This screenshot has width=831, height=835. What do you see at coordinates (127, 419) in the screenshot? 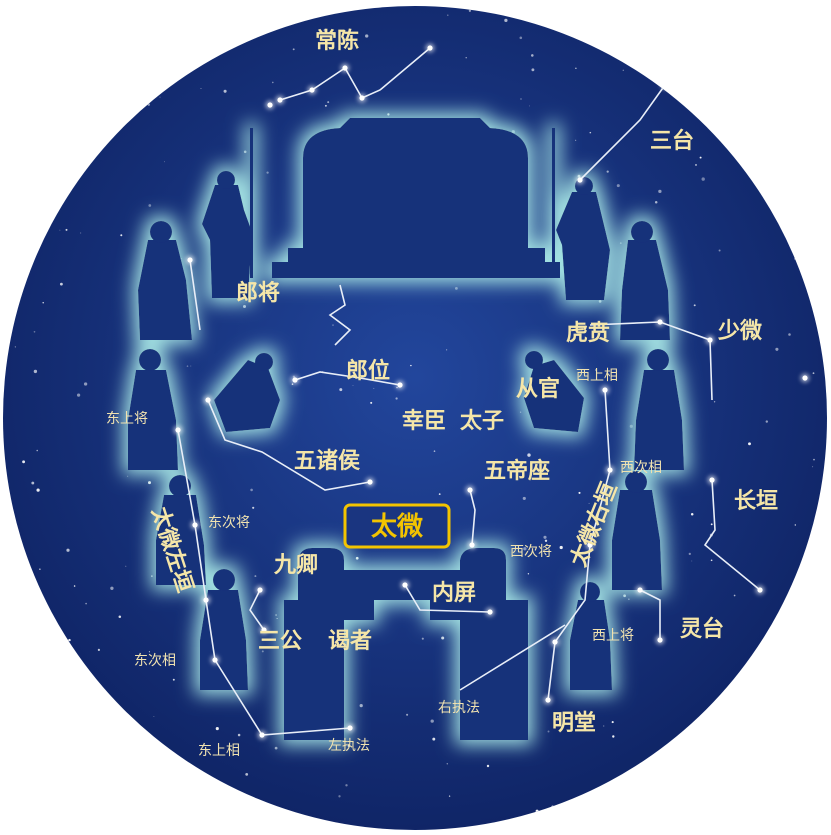
I see `label-dongshangjiang: 东上将` at bounding box center [127, 419].